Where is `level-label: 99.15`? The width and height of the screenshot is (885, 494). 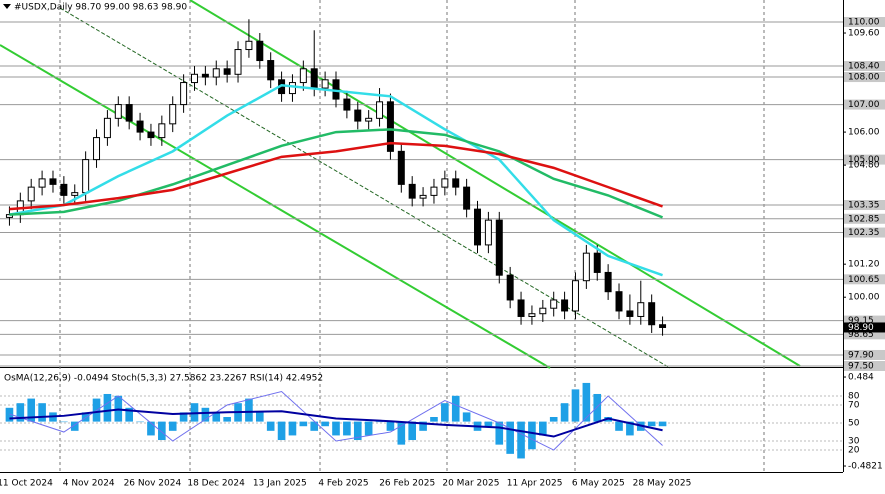
level-label: 99.15 is located at coordinates (861, 321).